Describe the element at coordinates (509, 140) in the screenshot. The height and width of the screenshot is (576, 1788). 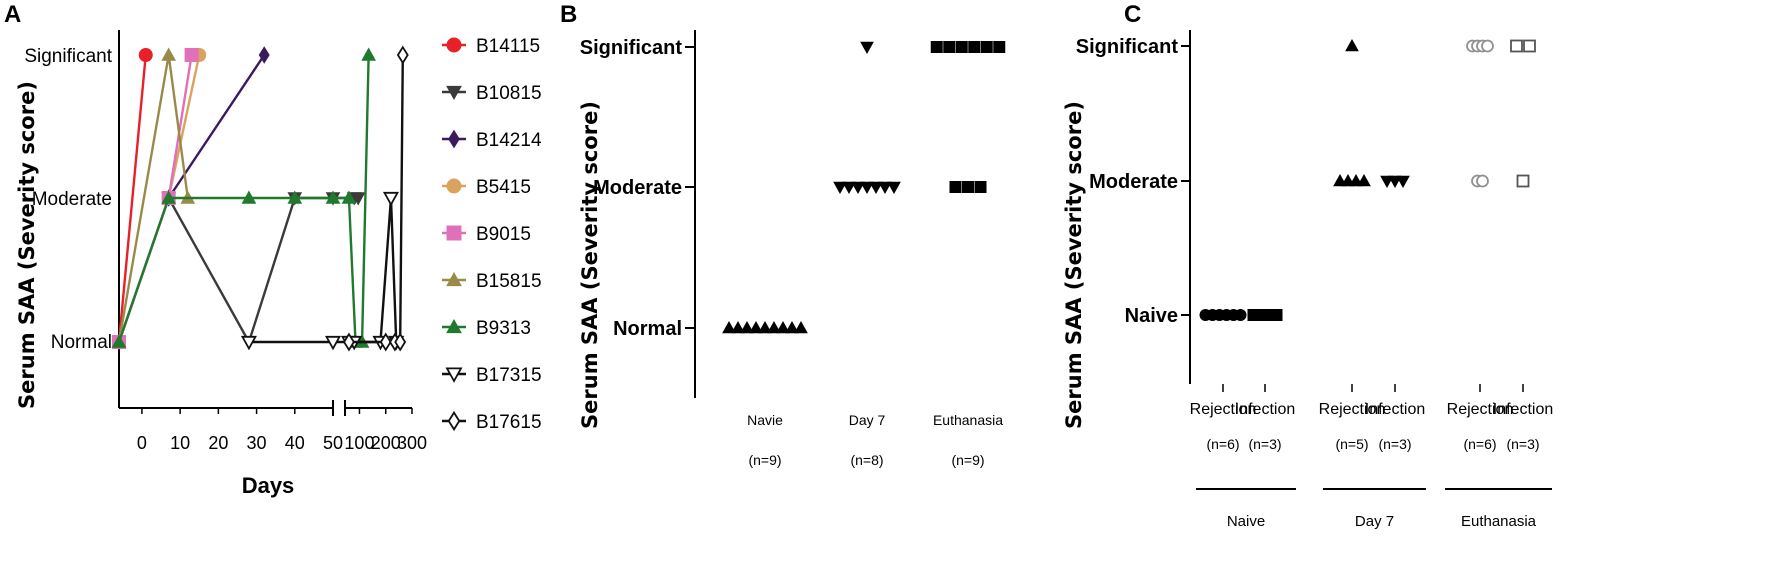
I see `legend-label: B14214` at that location.